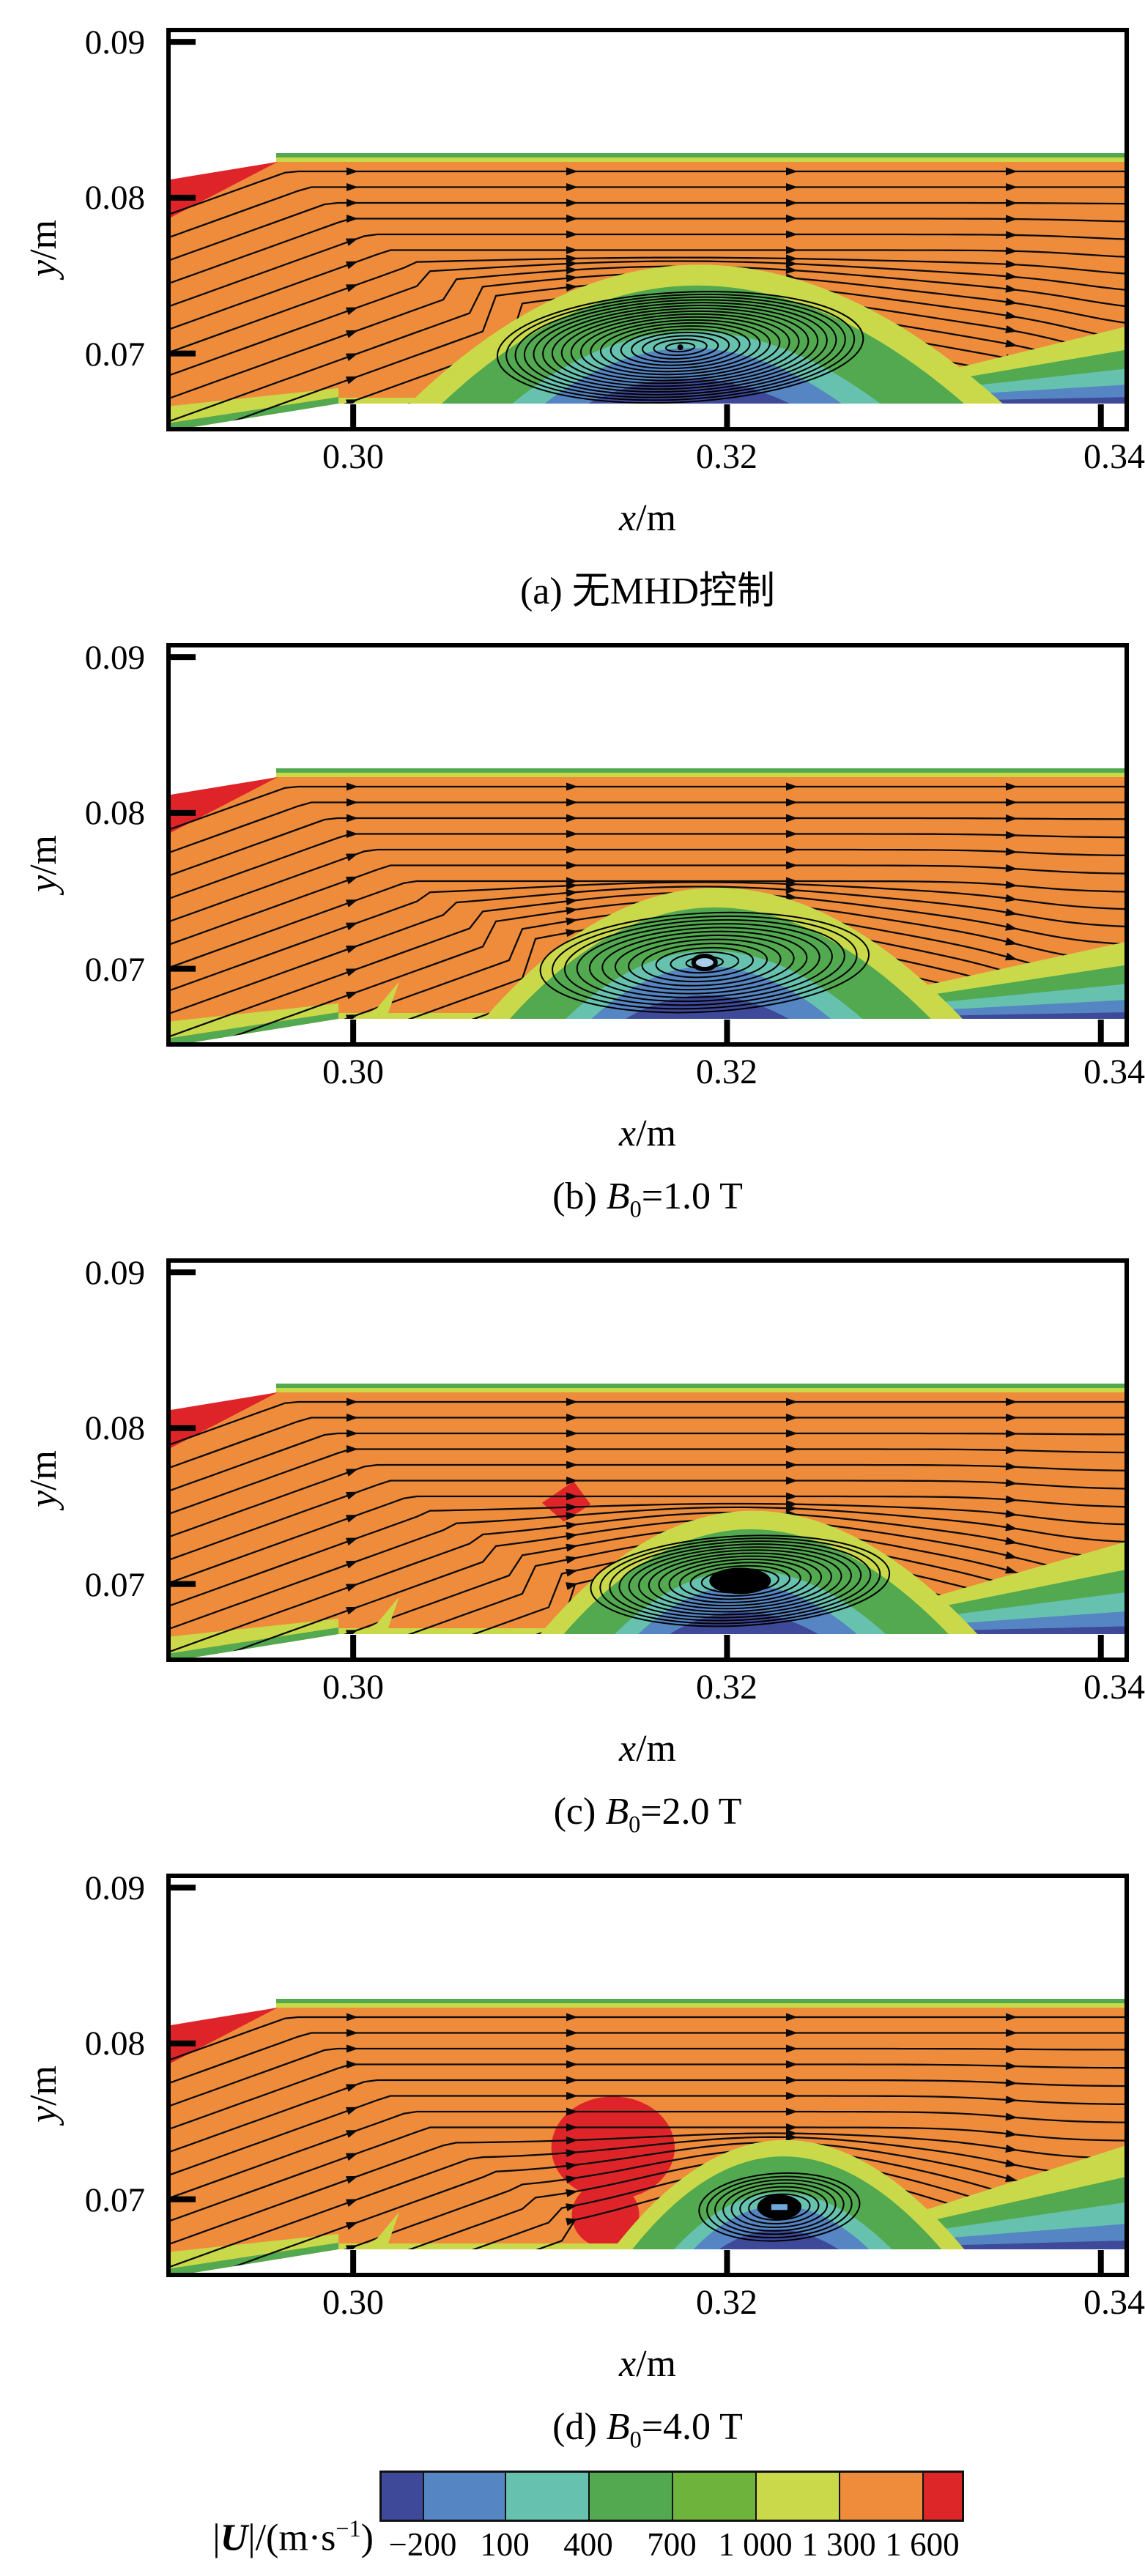 The image size is (1145, 2576). I want to click on flow-contour-plot-a, so click(647, 229).